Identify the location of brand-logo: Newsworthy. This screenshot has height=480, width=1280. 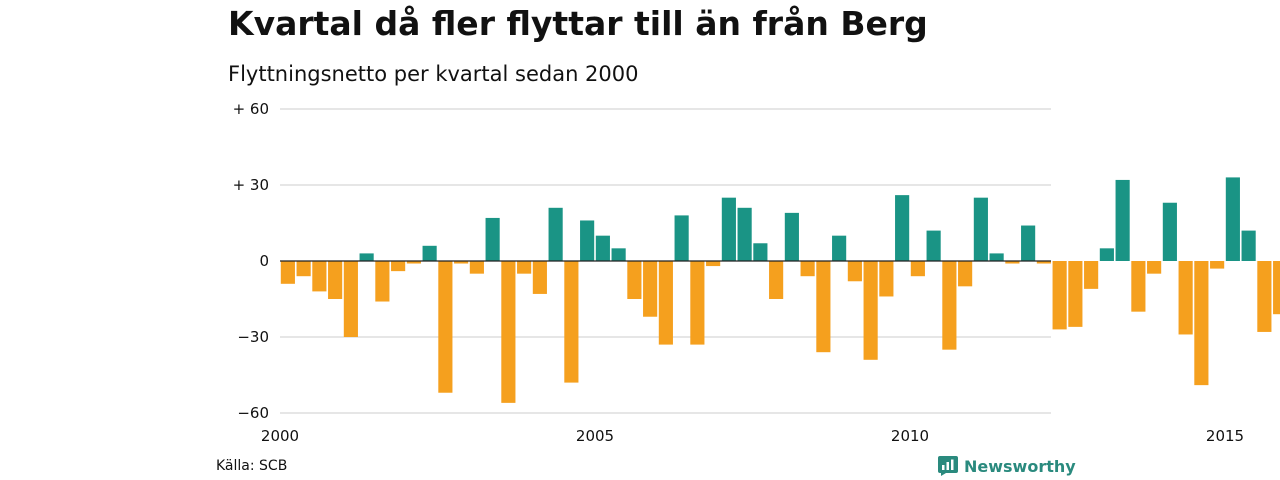
(1007, 466).